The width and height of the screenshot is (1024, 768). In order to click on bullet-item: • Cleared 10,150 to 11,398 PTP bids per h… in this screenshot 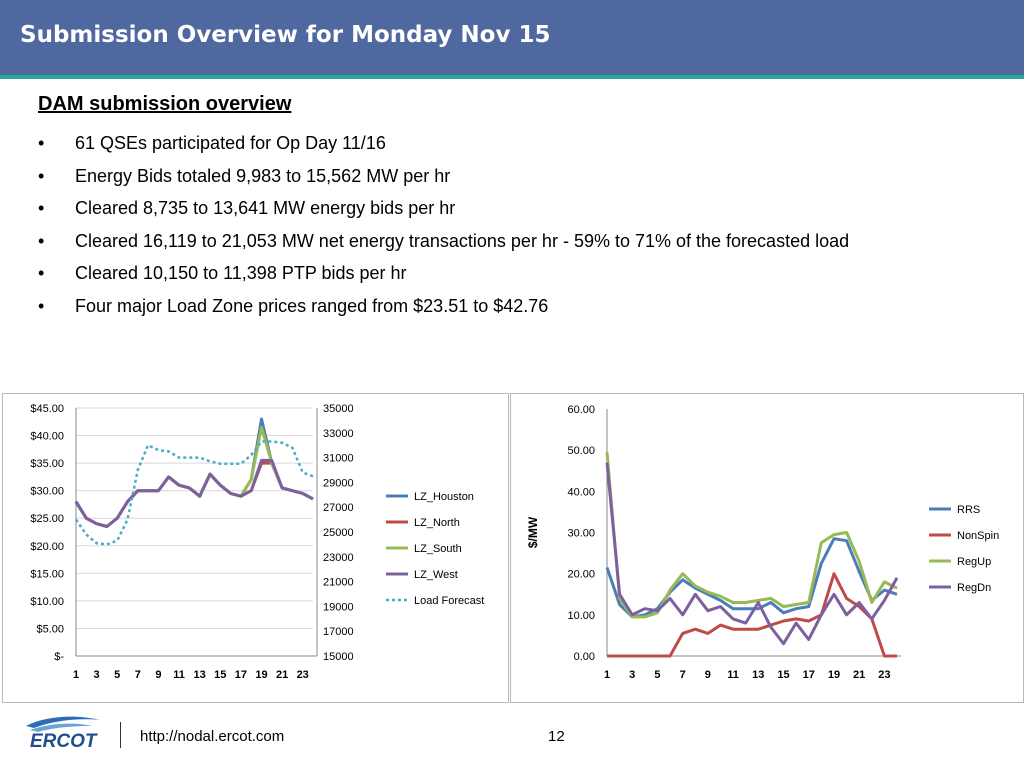, I will do `click(488, 273)`.